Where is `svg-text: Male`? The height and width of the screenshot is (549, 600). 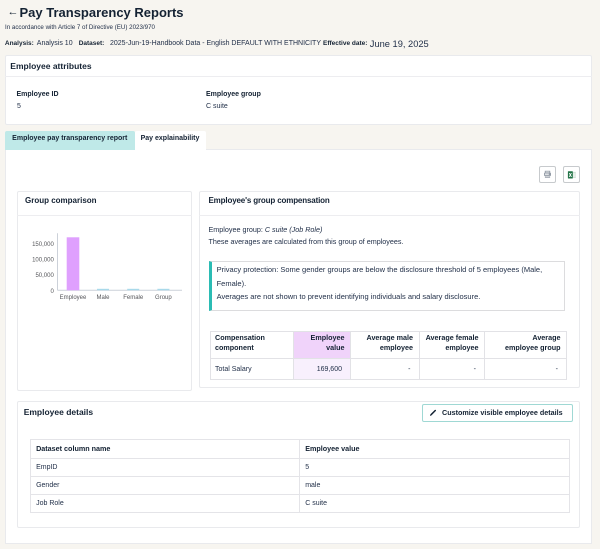 svg-text: Male is located at coordinates (103, 298).